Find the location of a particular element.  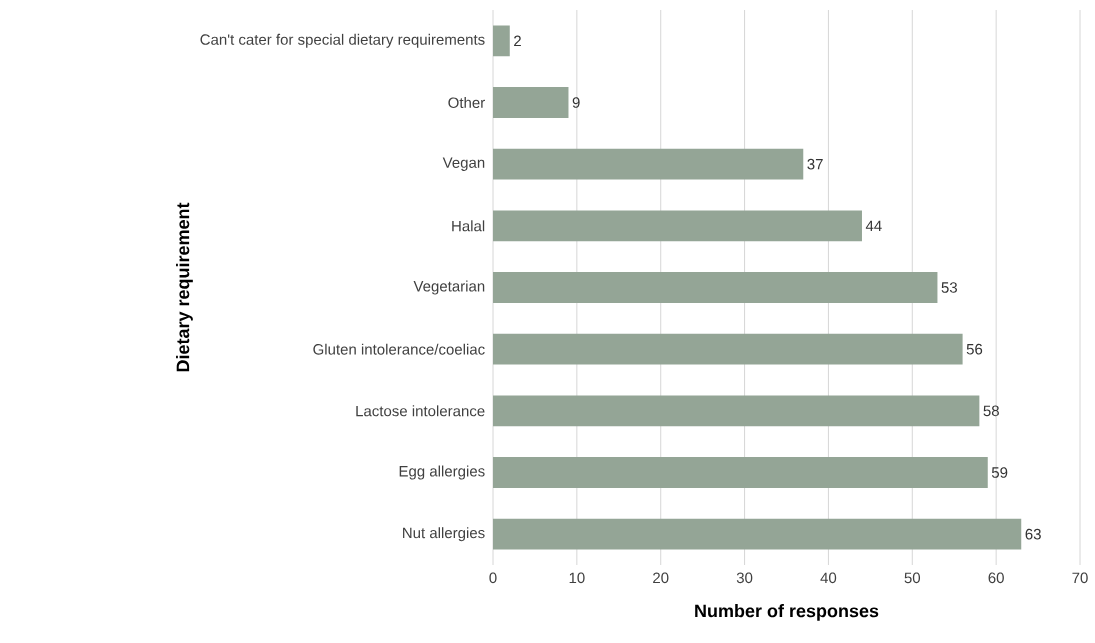

data-label: 59 is located at coordinates (999, 472).